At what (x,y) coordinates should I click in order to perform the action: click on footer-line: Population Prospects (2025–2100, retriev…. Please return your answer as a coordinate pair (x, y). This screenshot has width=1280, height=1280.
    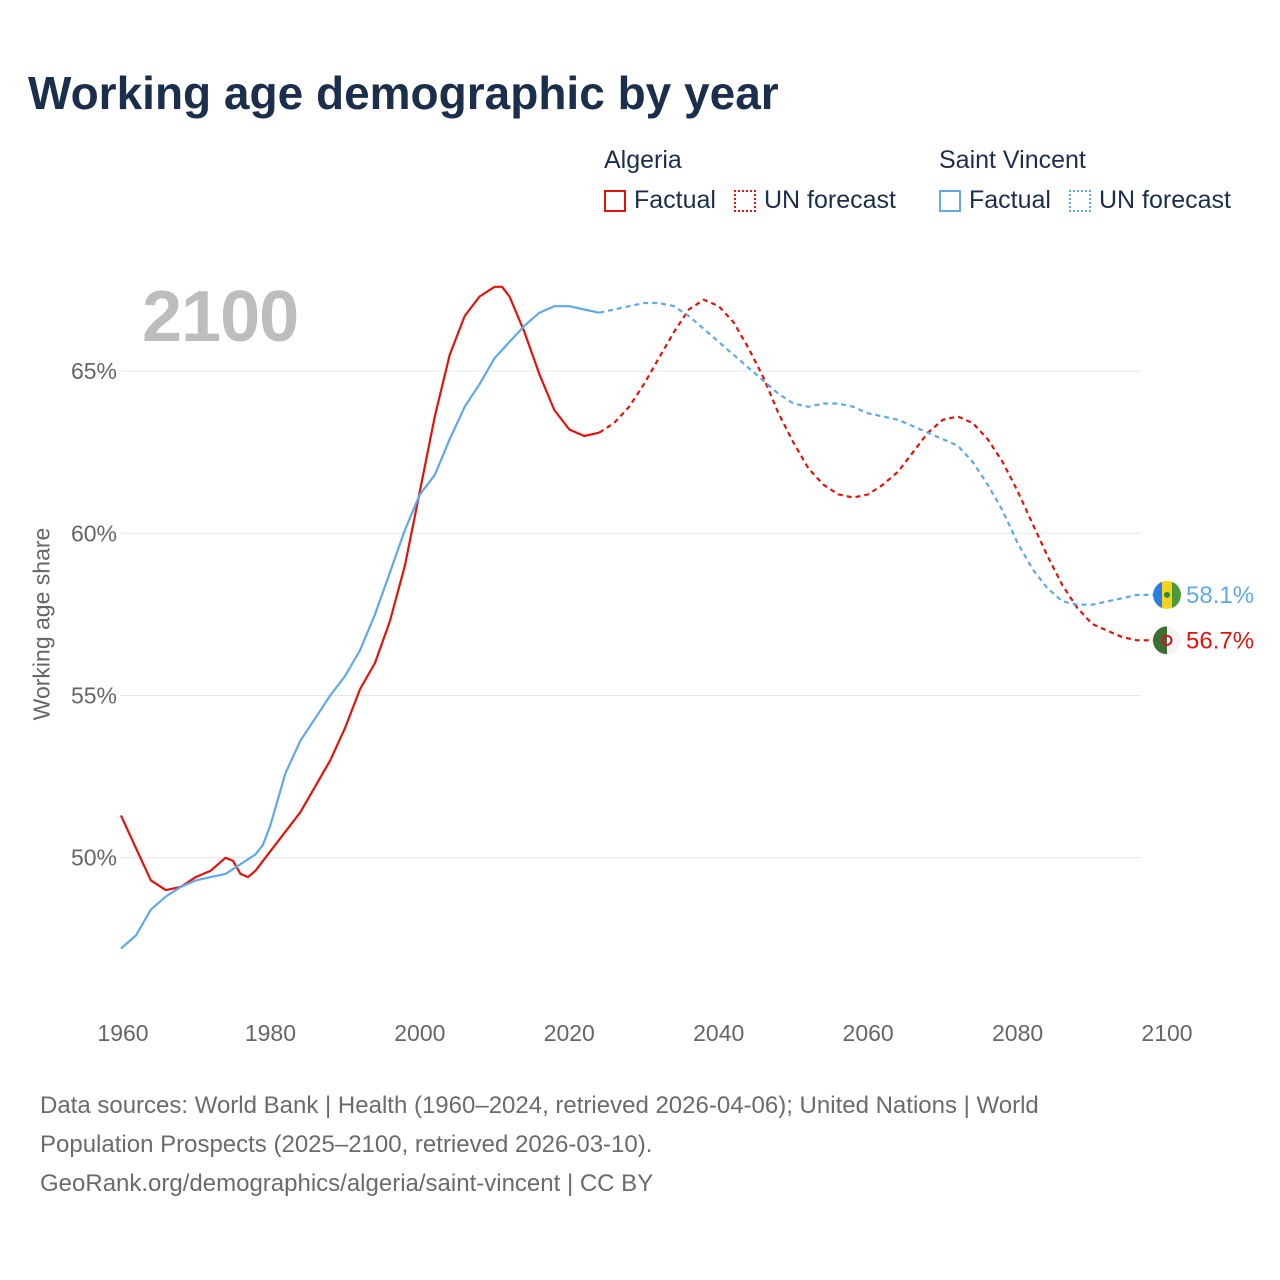
    Looking at the image, I should click on (346, 1144).